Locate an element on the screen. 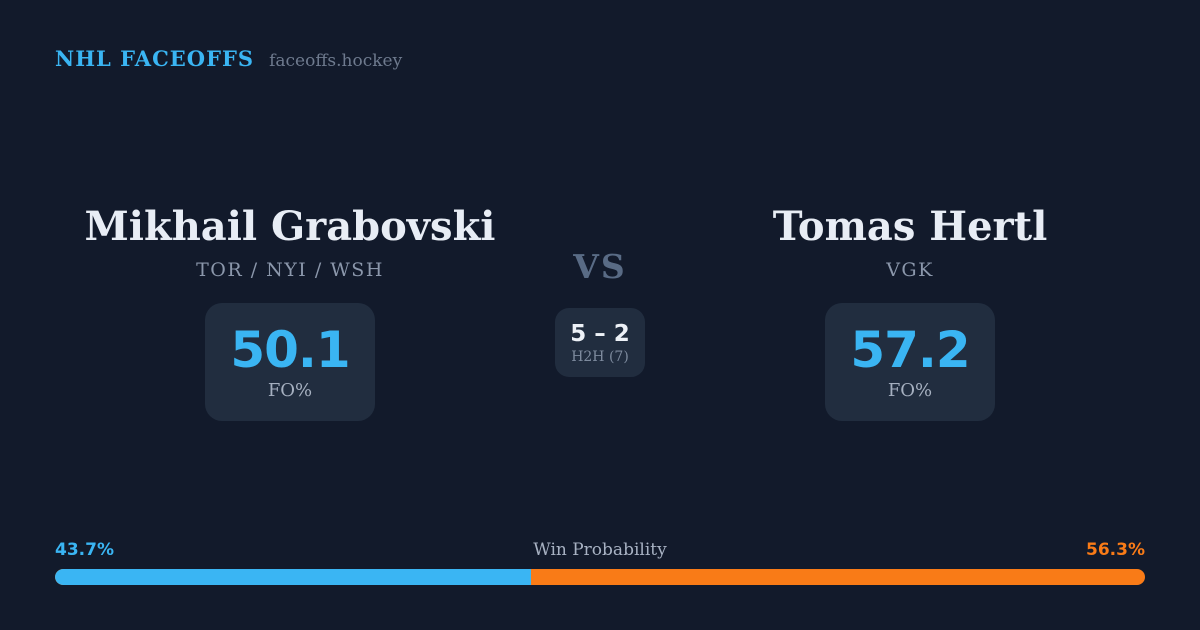 The width and height of the screenshot is (1200, 630). player-right-fo-label: FO% is located at coordinates (910, 390).